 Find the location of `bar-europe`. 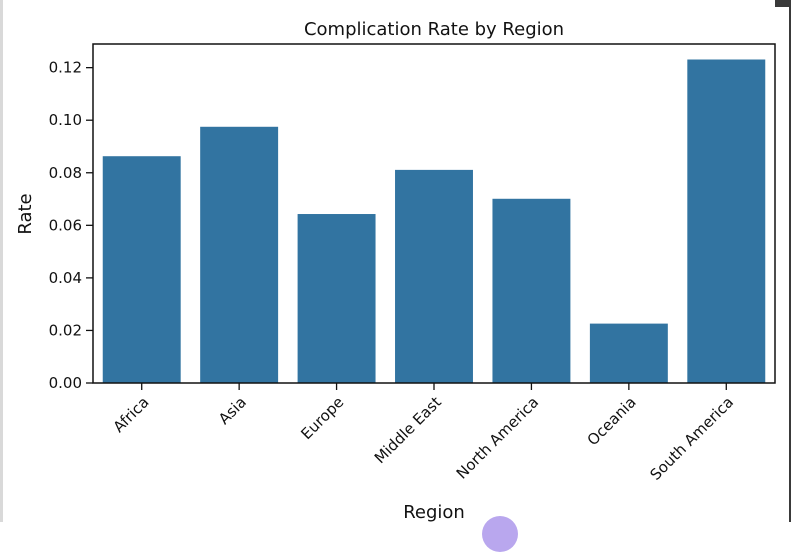

bar-europe is located at coordinates (336, 298).